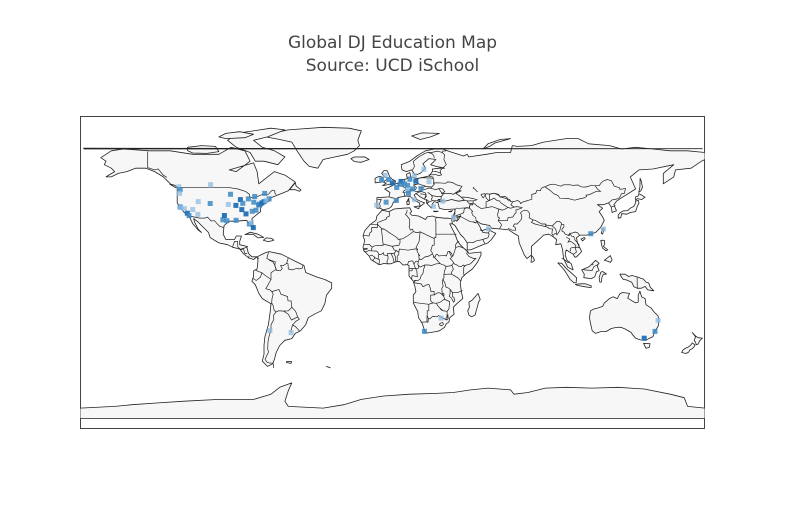  I want to click on landmass-europe-asia, so click(540, 204).